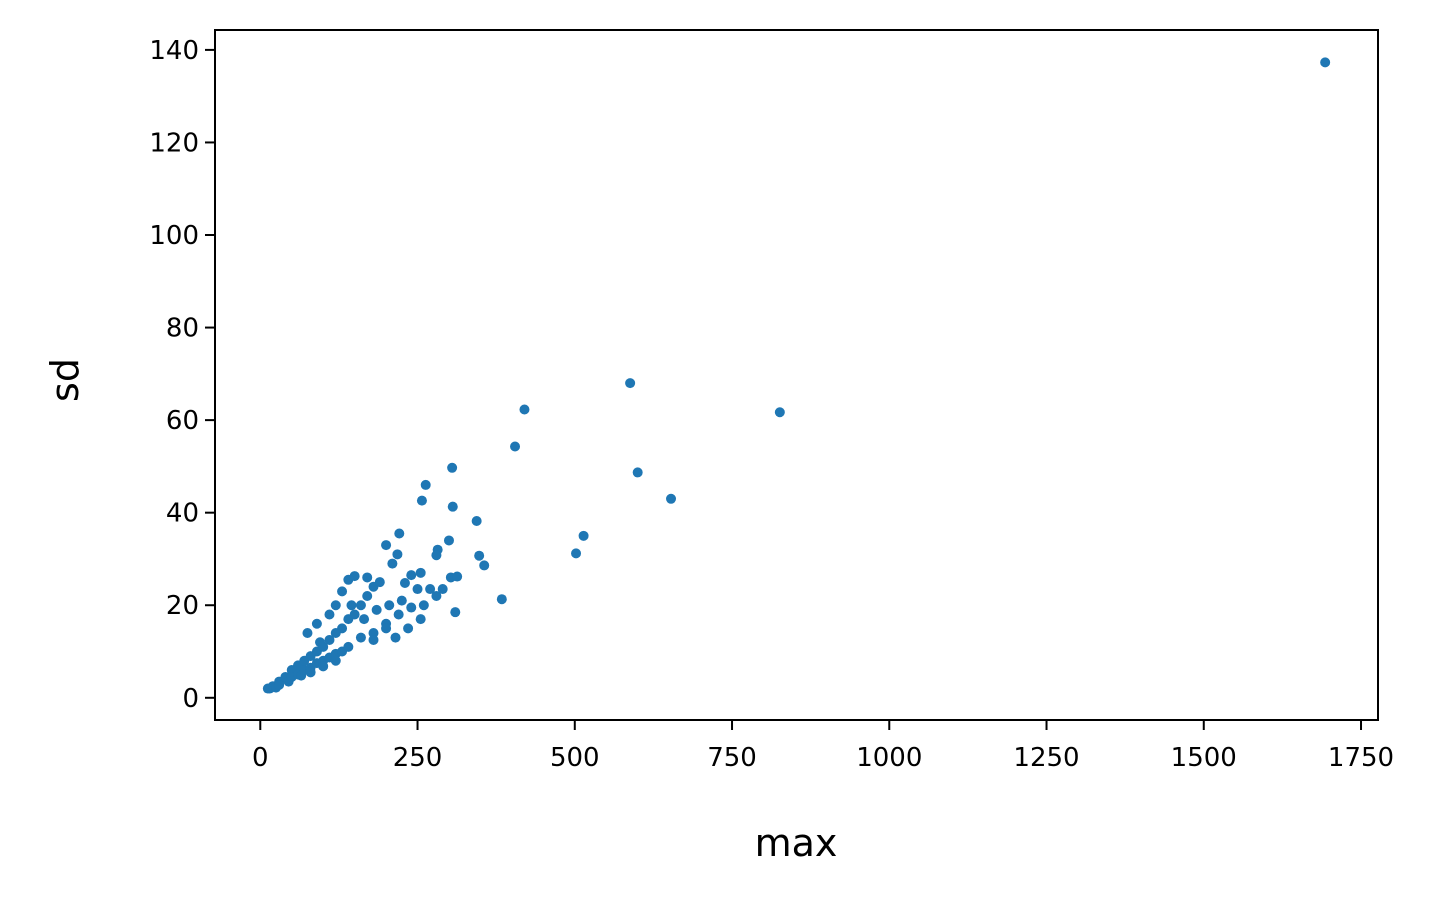 The height and width of the screenshot is (900, 1444). I want to click on y-axis-label: sd, so click(65, 380).